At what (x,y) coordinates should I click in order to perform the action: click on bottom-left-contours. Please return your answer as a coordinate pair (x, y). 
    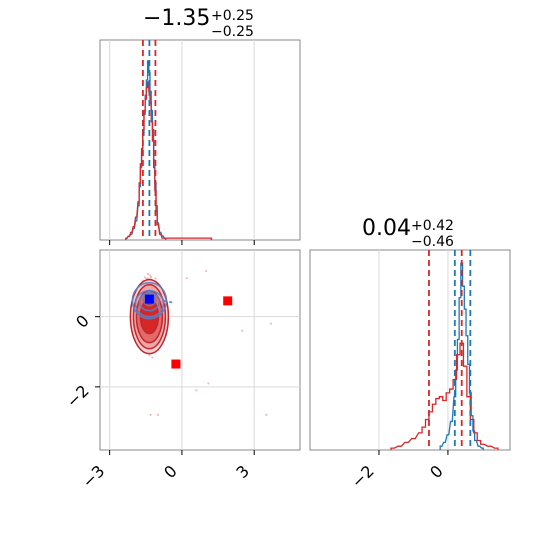
    Looking at the image, I should click on (151, 316).